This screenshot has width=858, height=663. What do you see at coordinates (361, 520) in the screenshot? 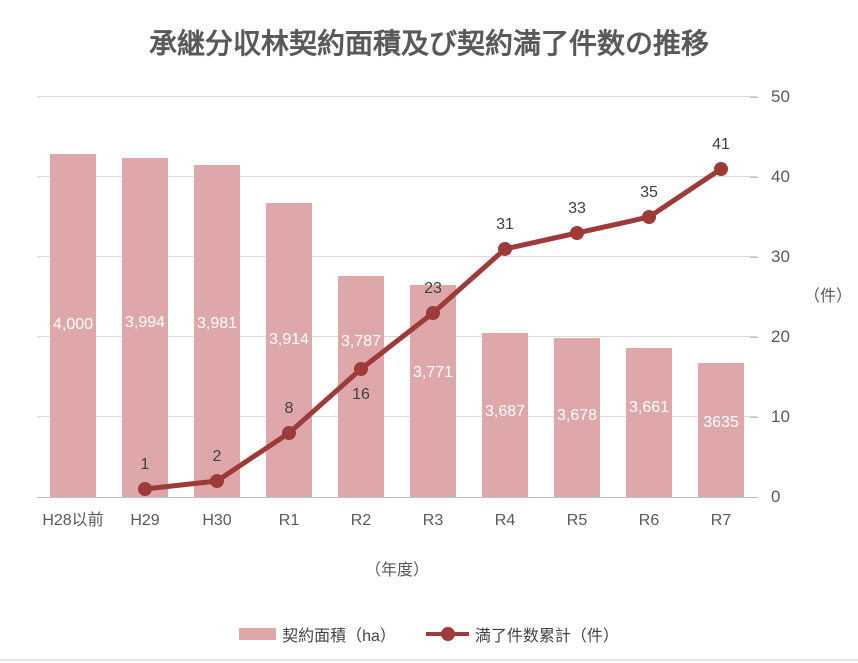
I see `x-axis-category-label: R2` at bounding box center [361, 520].